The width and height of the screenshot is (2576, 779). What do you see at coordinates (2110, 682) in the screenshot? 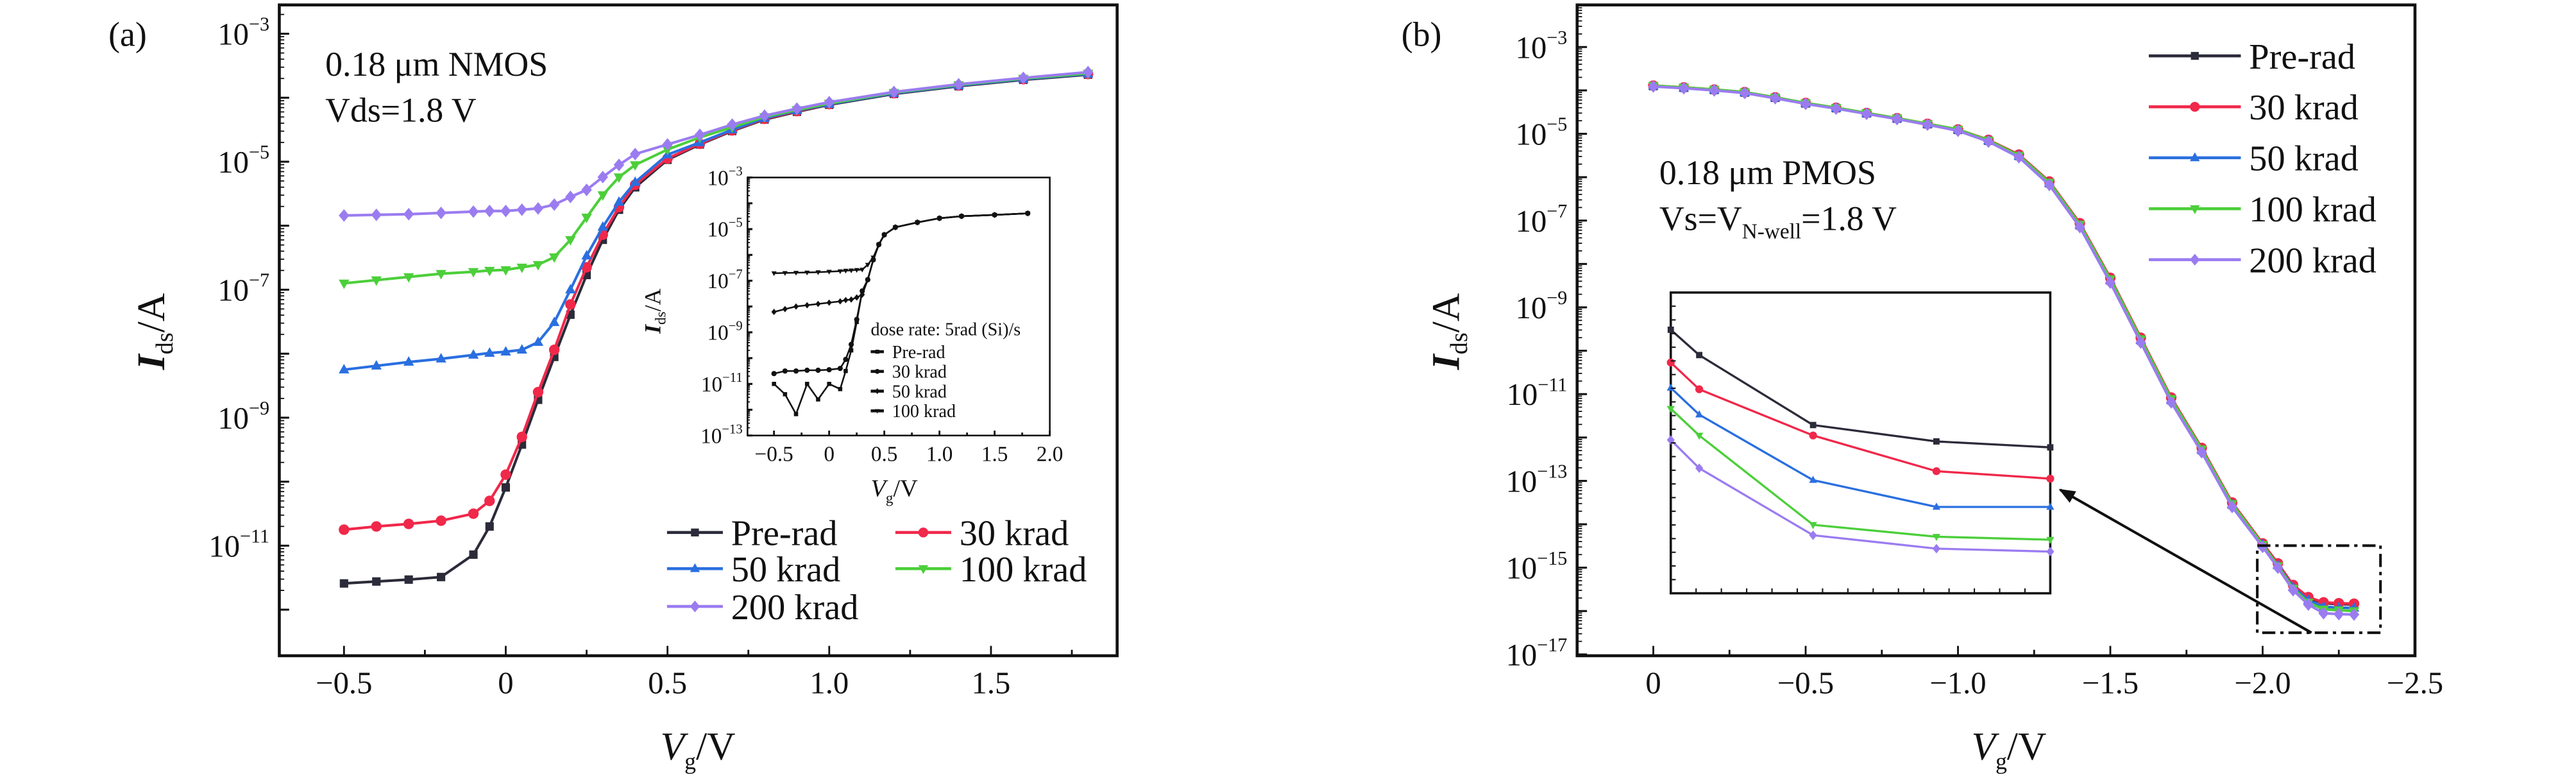
I see `x-tick-label: −1.5` at bounding box center [2110, 682].